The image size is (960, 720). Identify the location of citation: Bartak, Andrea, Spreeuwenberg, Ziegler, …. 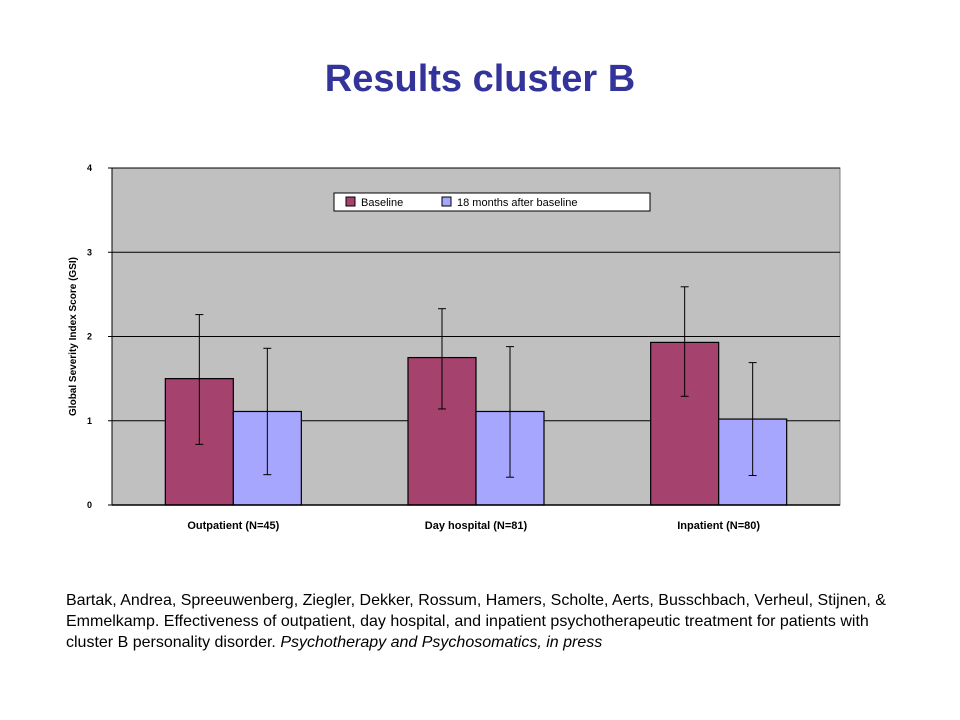
(481, 621).